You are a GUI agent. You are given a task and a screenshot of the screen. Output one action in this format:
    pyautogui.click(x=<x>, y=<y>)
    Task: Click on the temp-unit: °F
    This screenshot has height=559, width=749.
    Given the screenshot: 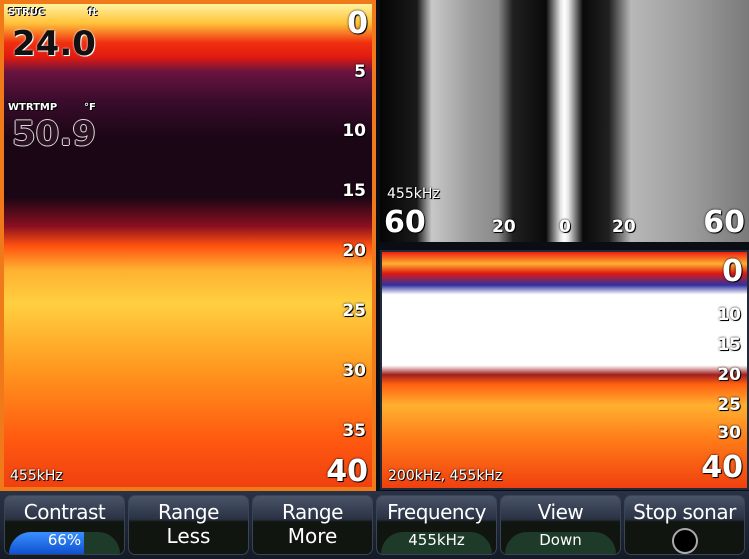 What is the action you would take?
    pyautogui.click(x=90, y=107)
    